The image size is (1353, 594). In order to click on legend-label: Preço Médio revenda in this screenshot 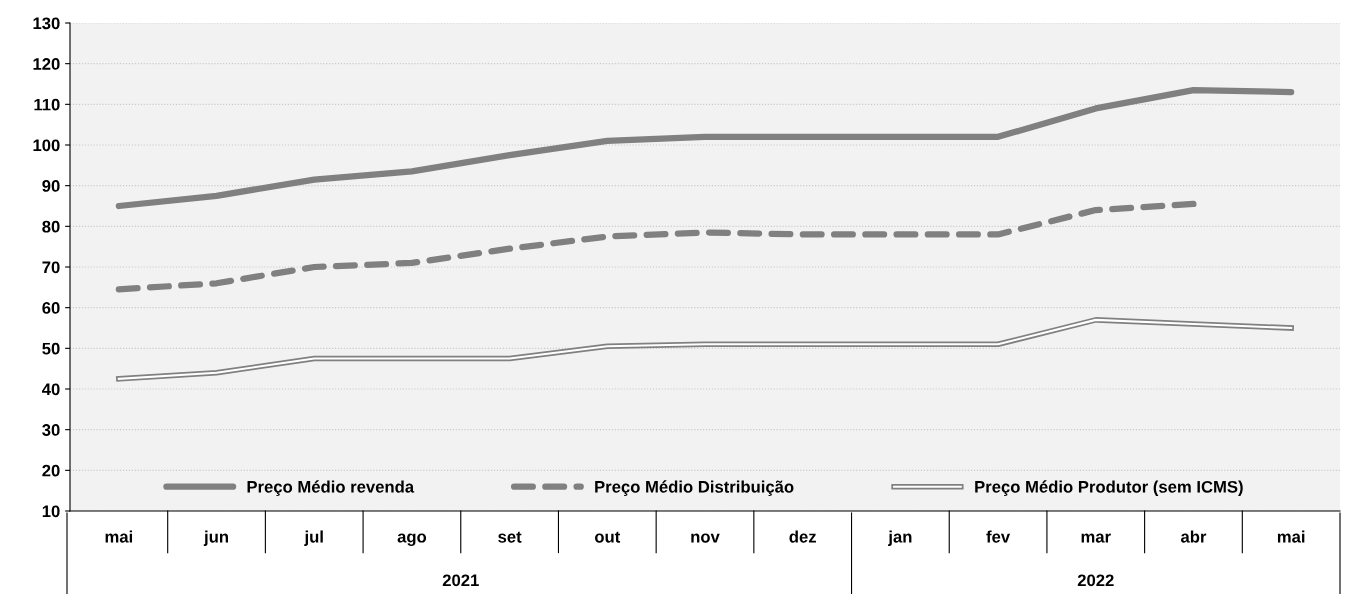, I will do `click(331, 488)`.